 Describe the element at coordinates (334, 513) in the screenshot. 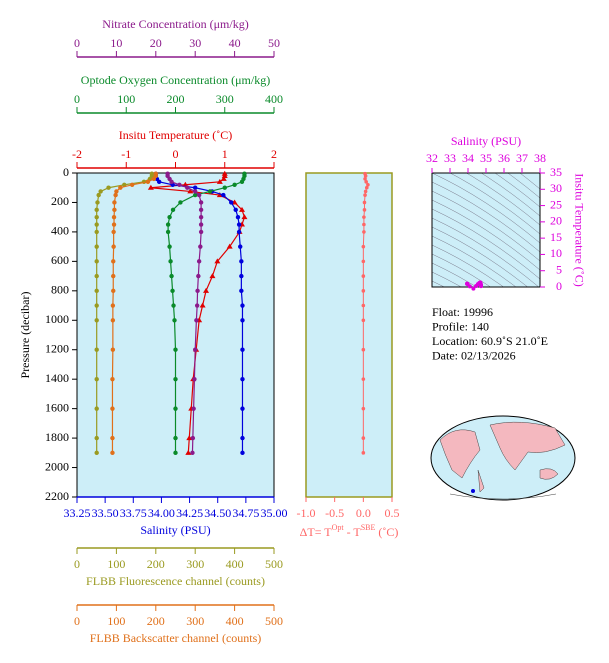

I see `x-tick-label: -0.5` at that location.